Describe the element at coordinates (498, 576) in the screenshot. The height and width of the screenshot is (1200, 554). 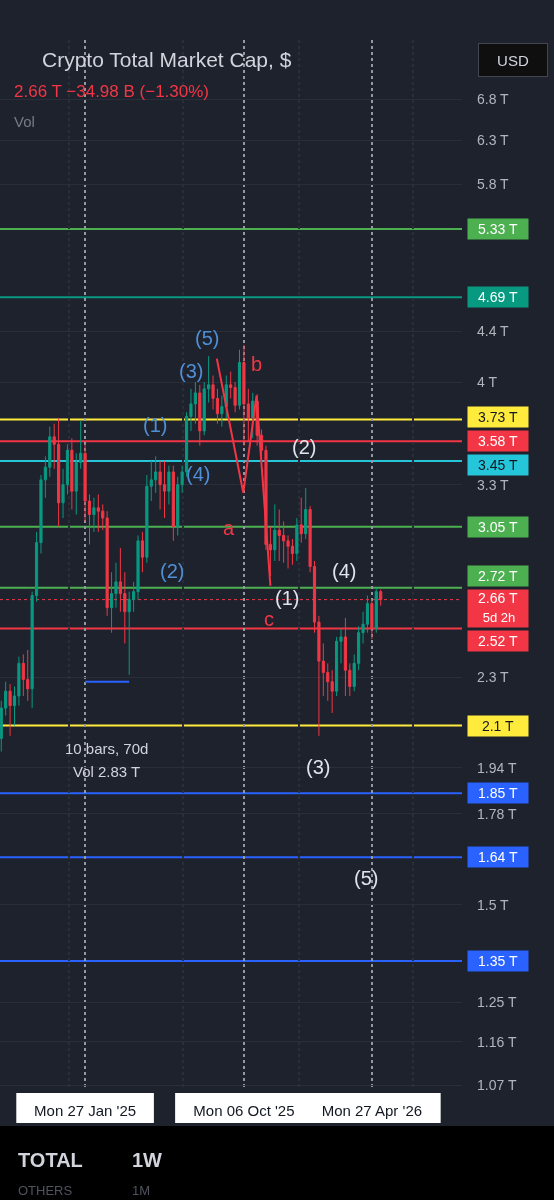
I see `ref-line-label: 2.72 T` at that location.